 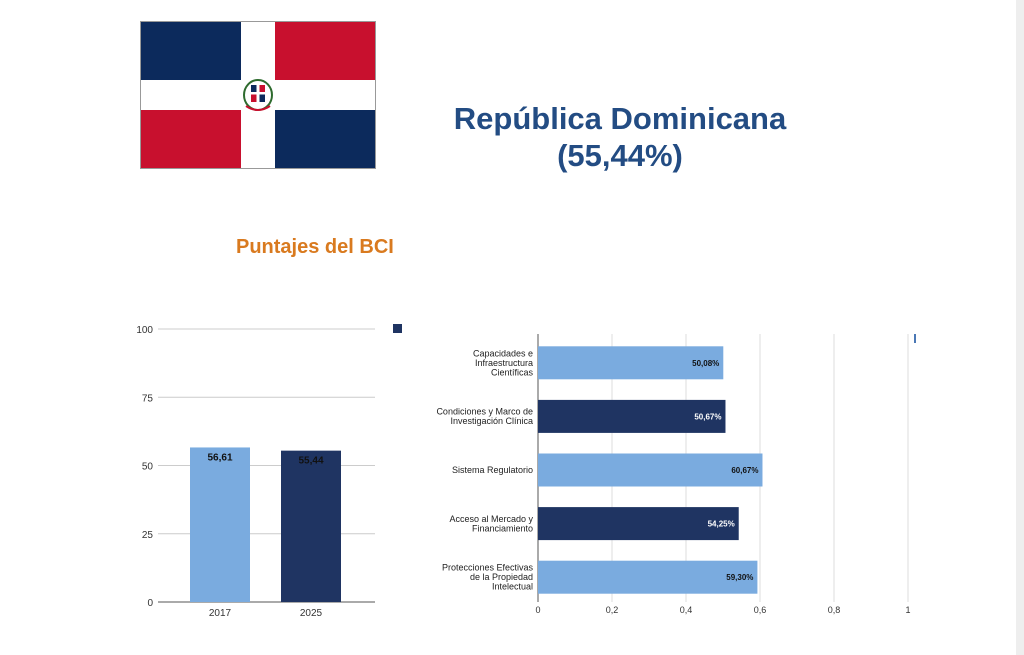 I want to click on country-title: República Dominicana, so click(x=620, y=118).